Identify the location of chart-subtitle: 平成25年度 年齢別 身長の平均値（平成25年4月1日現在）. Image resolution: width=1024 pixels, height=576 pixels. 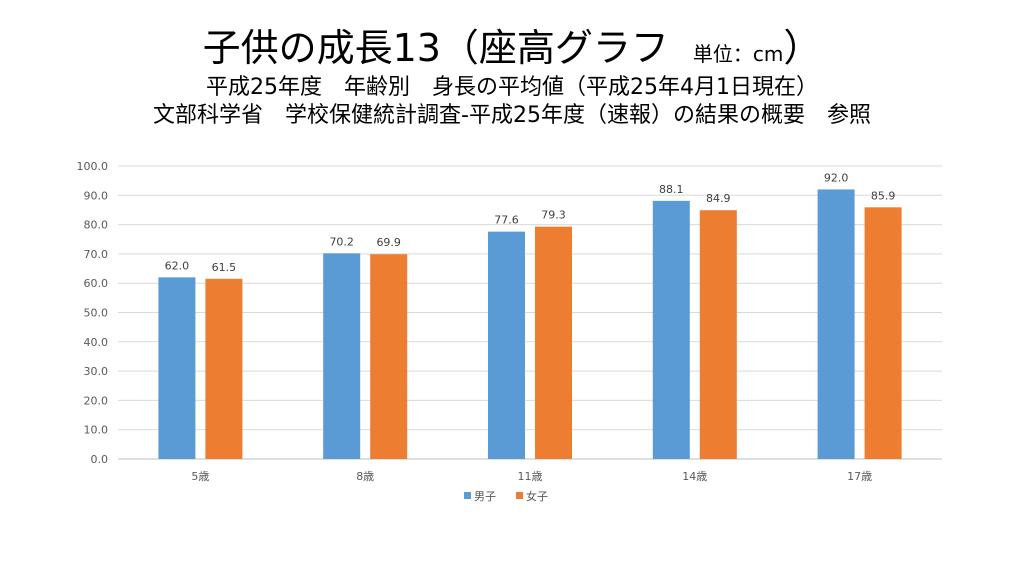
(512, 87).